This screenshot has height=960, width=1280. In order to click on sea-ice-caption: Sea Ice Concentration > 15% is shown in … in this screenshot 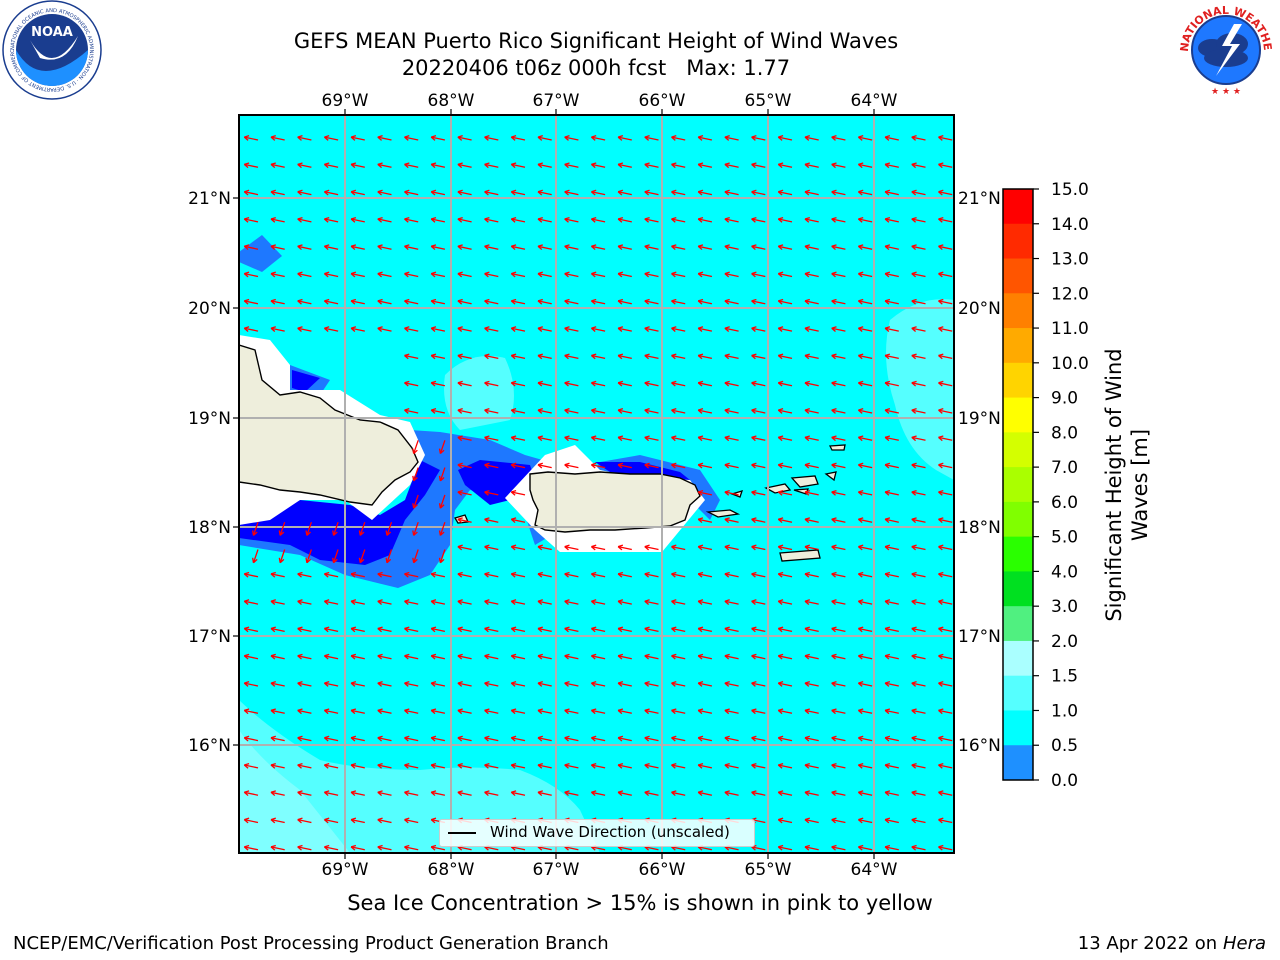, I will do `click(640, 903)`.